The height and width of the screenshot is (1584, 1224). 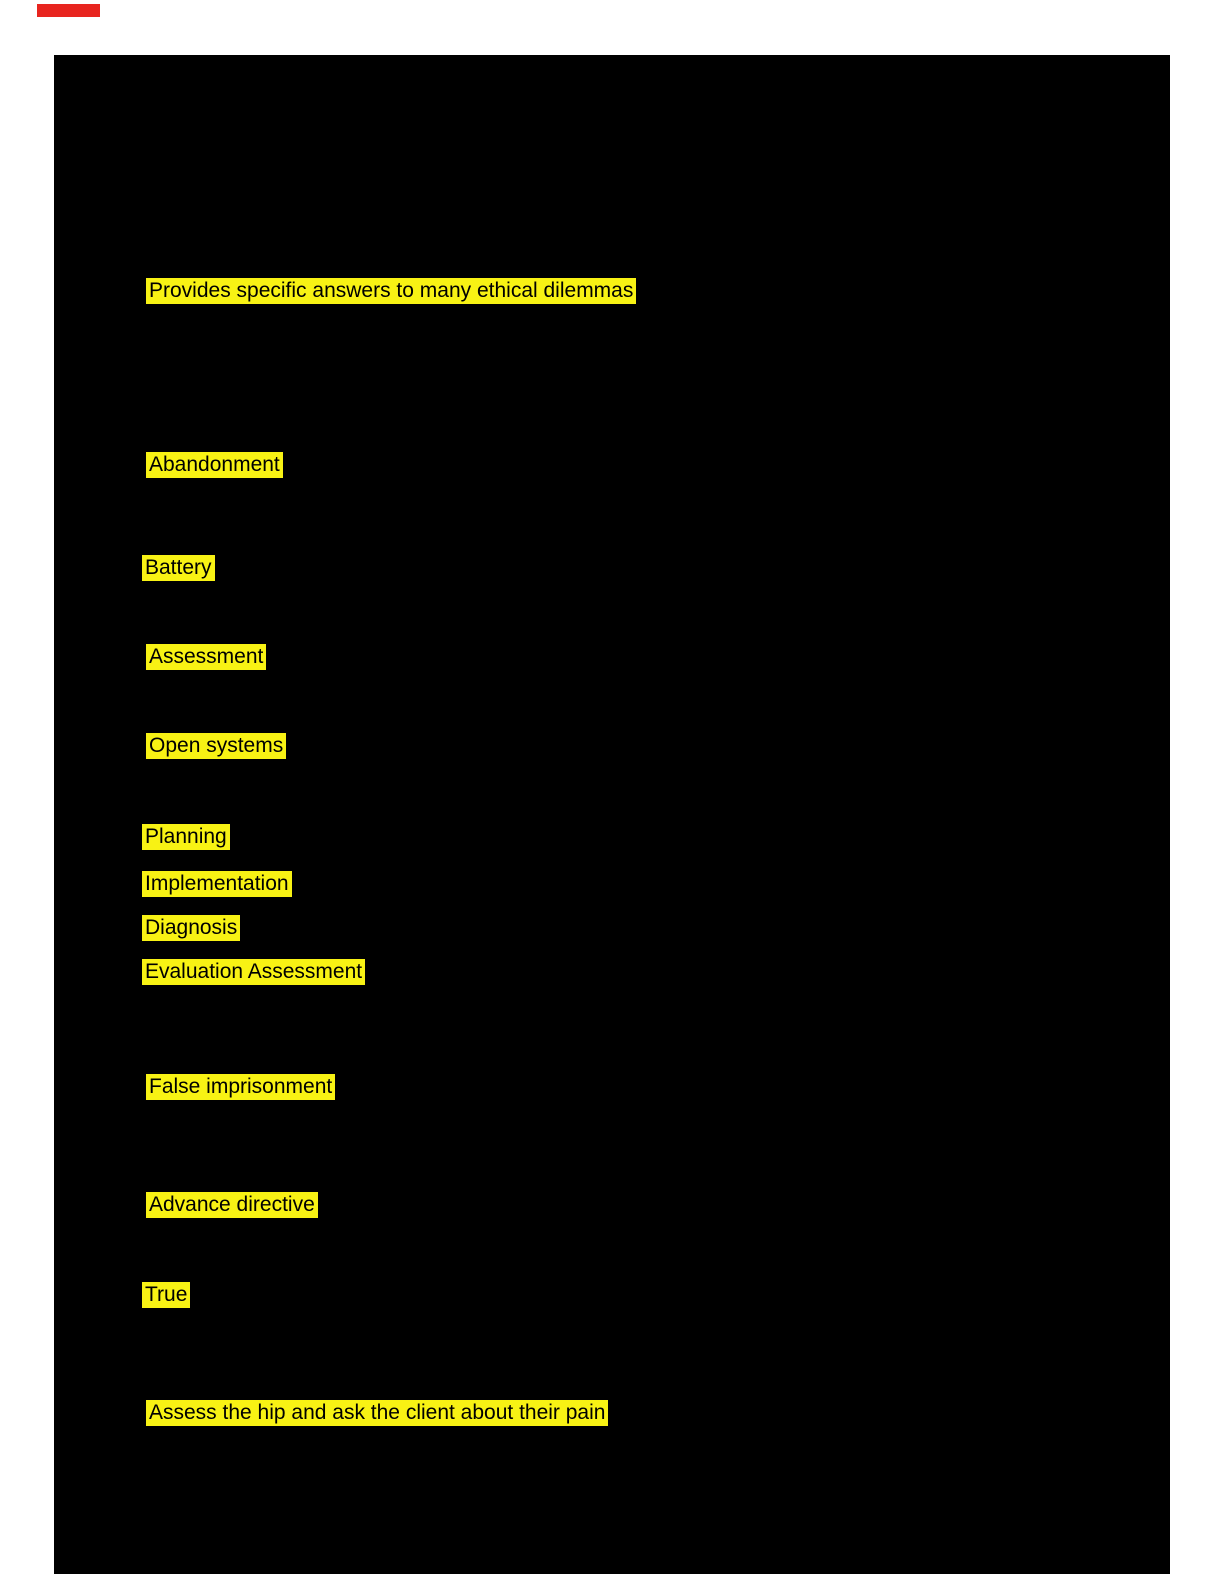 I want to click on highlighted-answer: Advance directive, so click(x=232, y=1205).